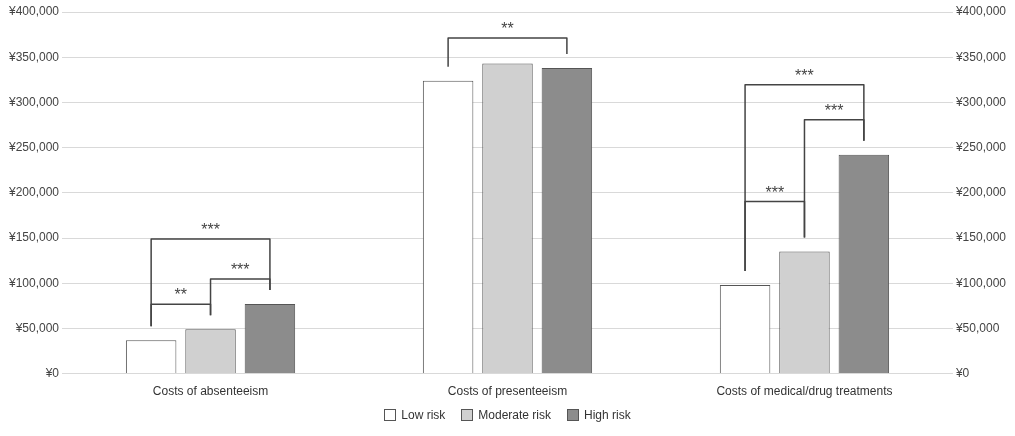 Image resolution: width=1015 pixels, height=436 pixels. What do you see at coordinates (980, 192) in the screenshot?
I see `y2-tick-label: ¥200,000` at bounding box center [980, 192].